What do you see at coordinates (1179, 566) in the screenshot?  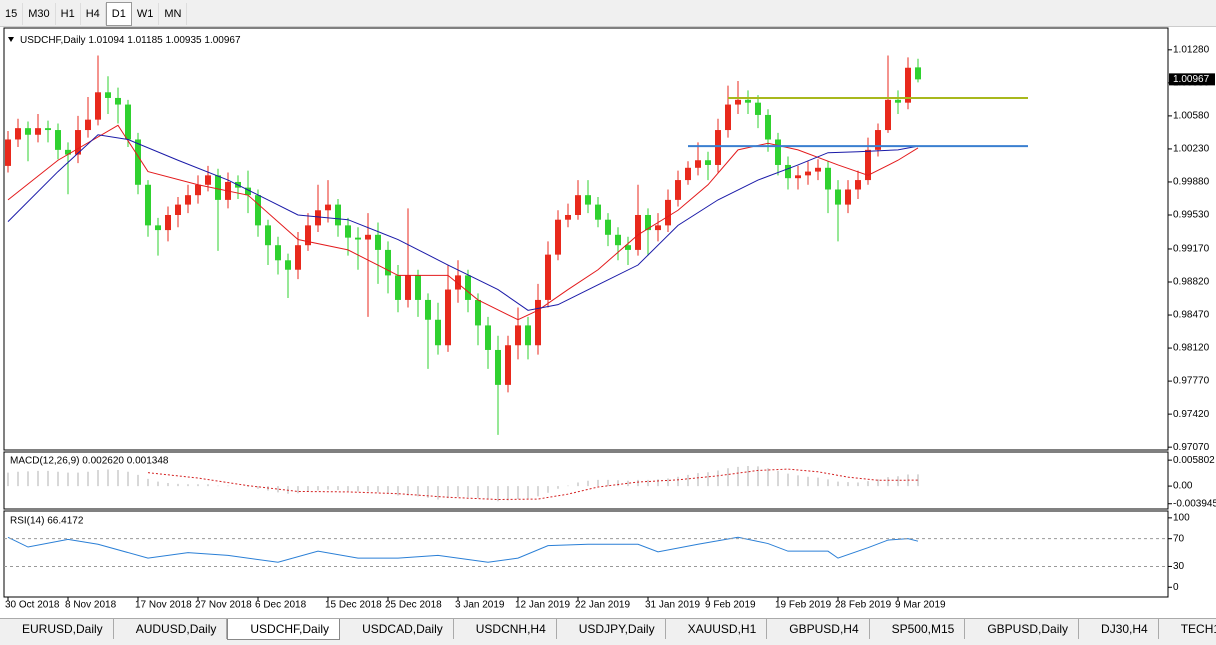 I see `y-tick-label: 30` at bounding box center [1179, 566].